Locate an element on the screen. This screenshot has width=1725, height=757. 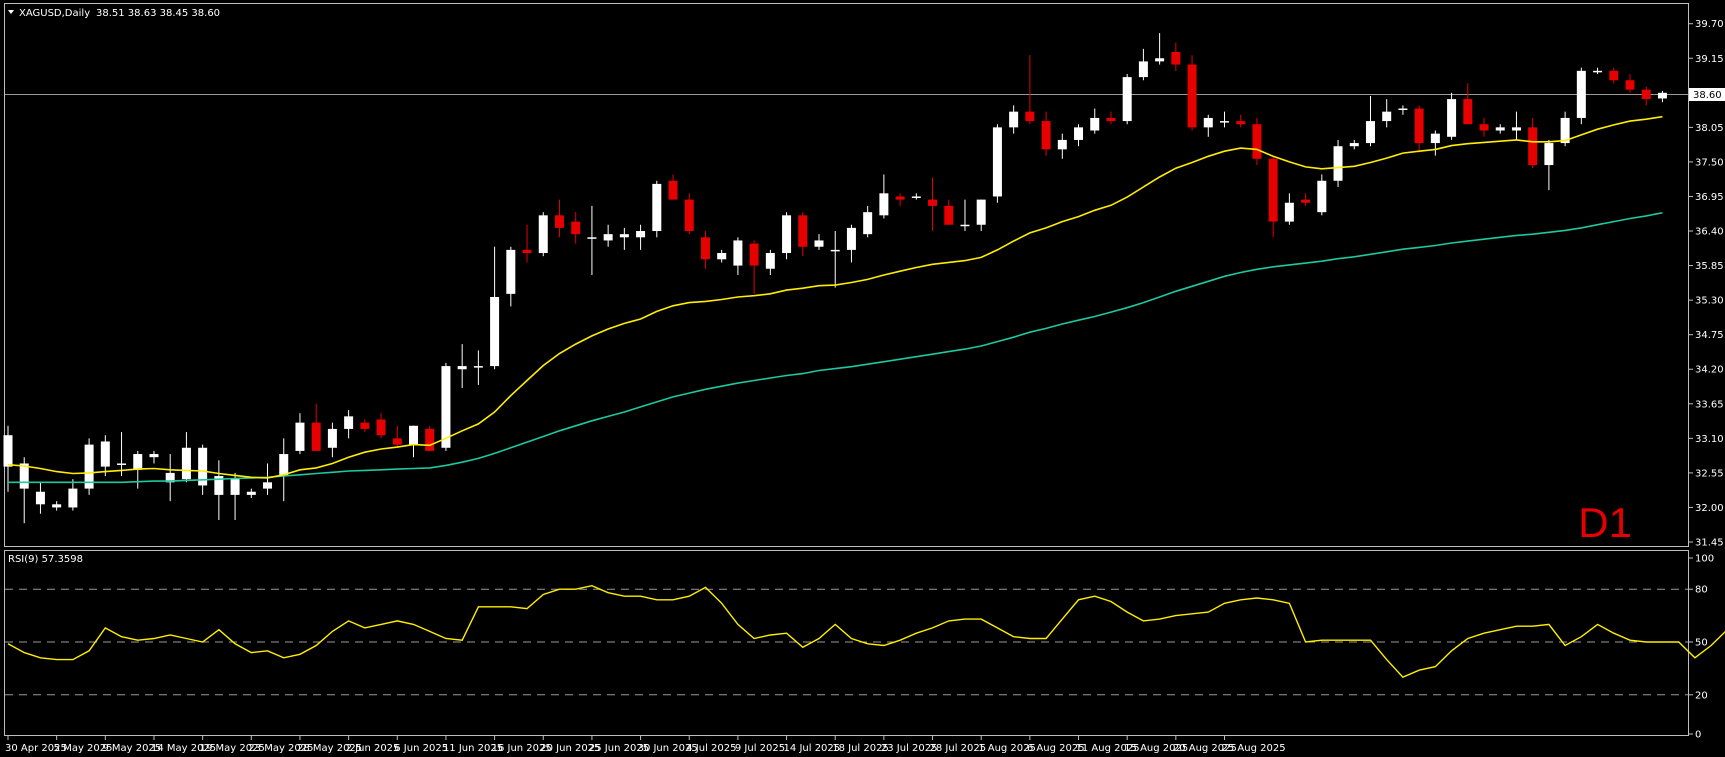
time-tick-label: 9 Jul 2025 is located at coordinates (760, 748).